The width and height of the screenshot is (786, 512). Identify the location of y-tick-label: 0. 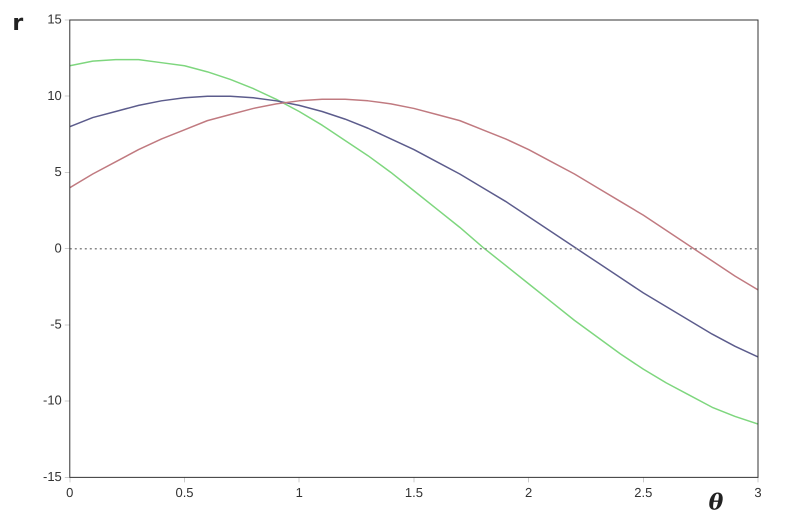
(58, 248).